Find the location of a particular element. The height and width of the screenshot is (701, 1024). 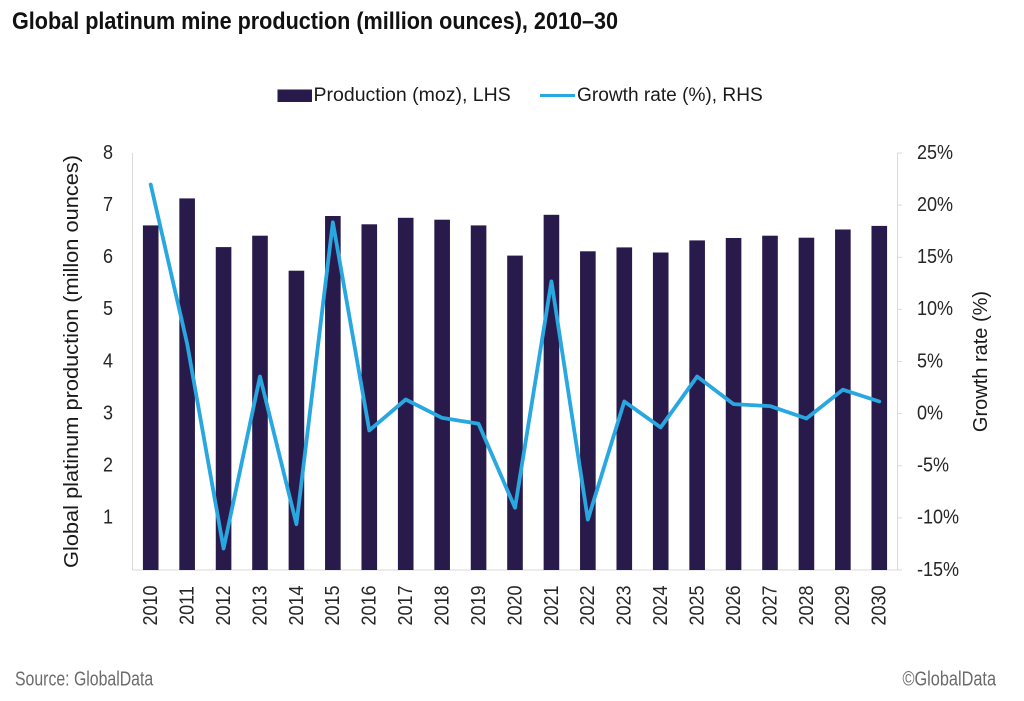

svg-text: 5% is located at coordinates (930, 361).